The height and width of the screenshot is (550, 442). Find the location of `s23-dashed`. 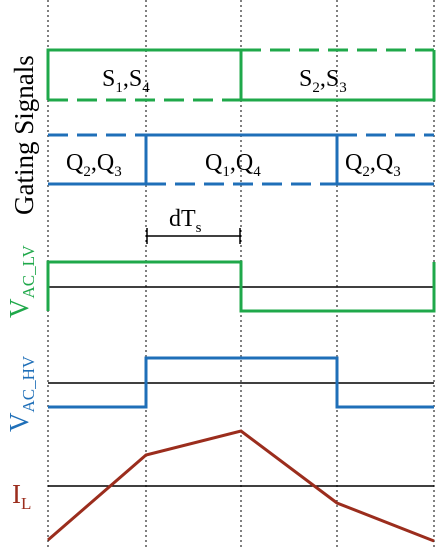

s23-dashed is located at coordinates (241, 75).